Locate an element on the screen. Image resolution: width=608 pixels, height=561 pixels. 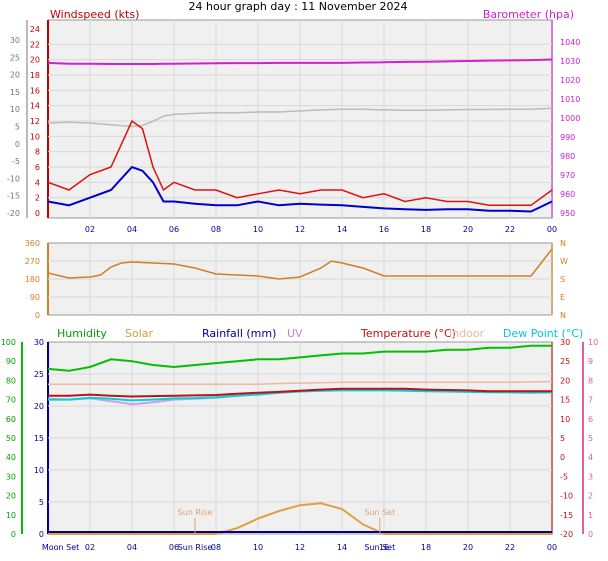
uv-tick-label: 9 is located at coordinates (590, 361).